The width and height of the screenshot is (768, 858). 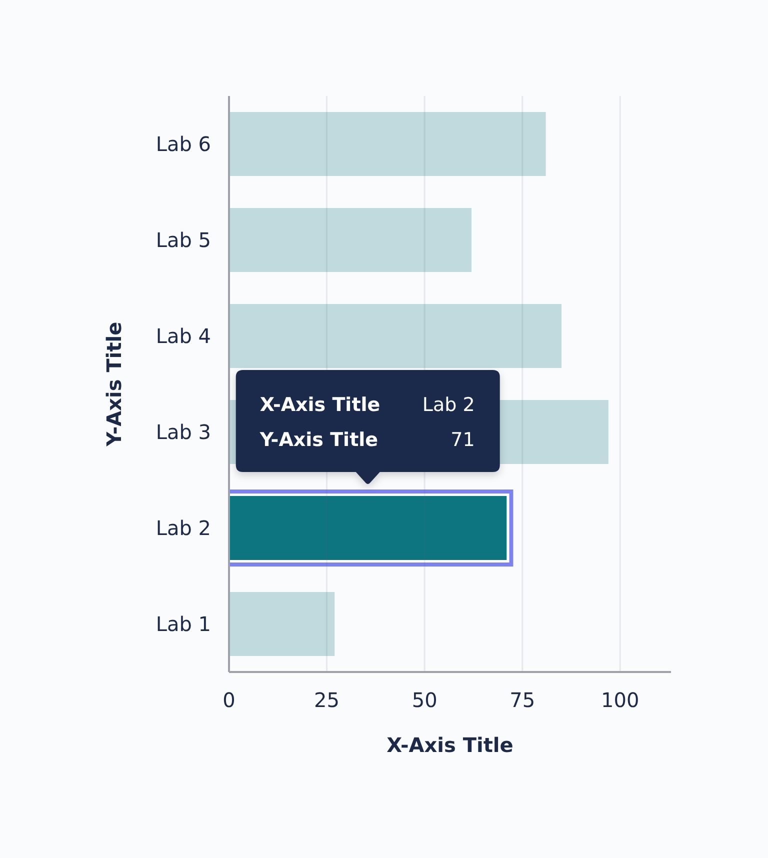 I want to click on x-tick-label: 100, so click(x=620, y=700).